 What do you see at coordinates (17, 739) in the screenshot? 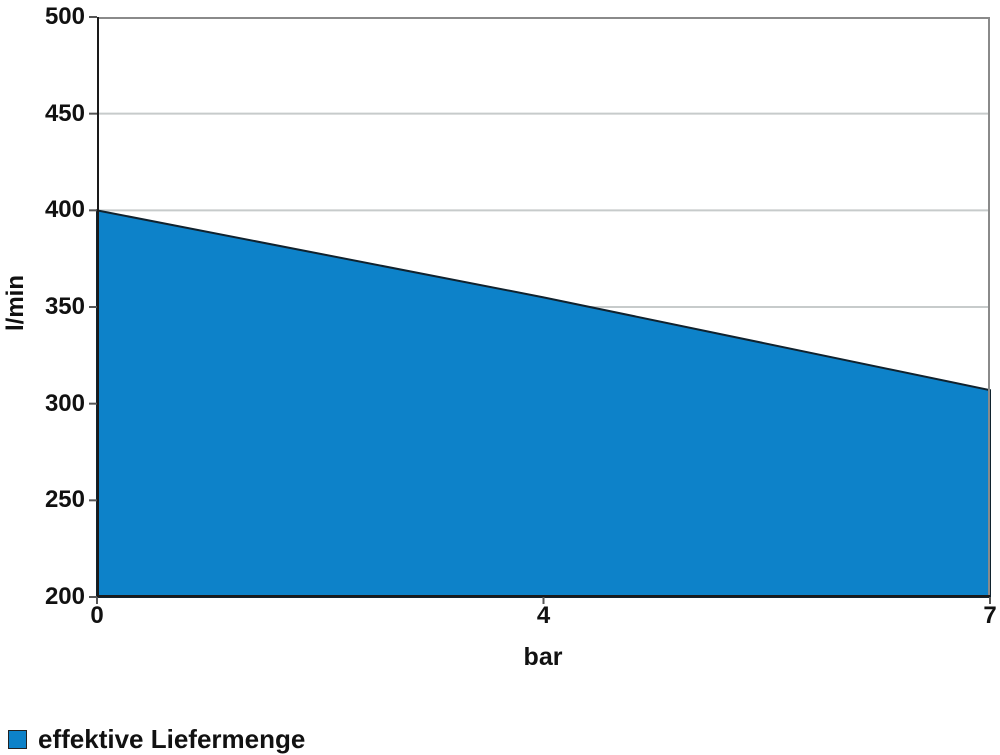
I see `legend-swatch` at bounding box center [17, 739].